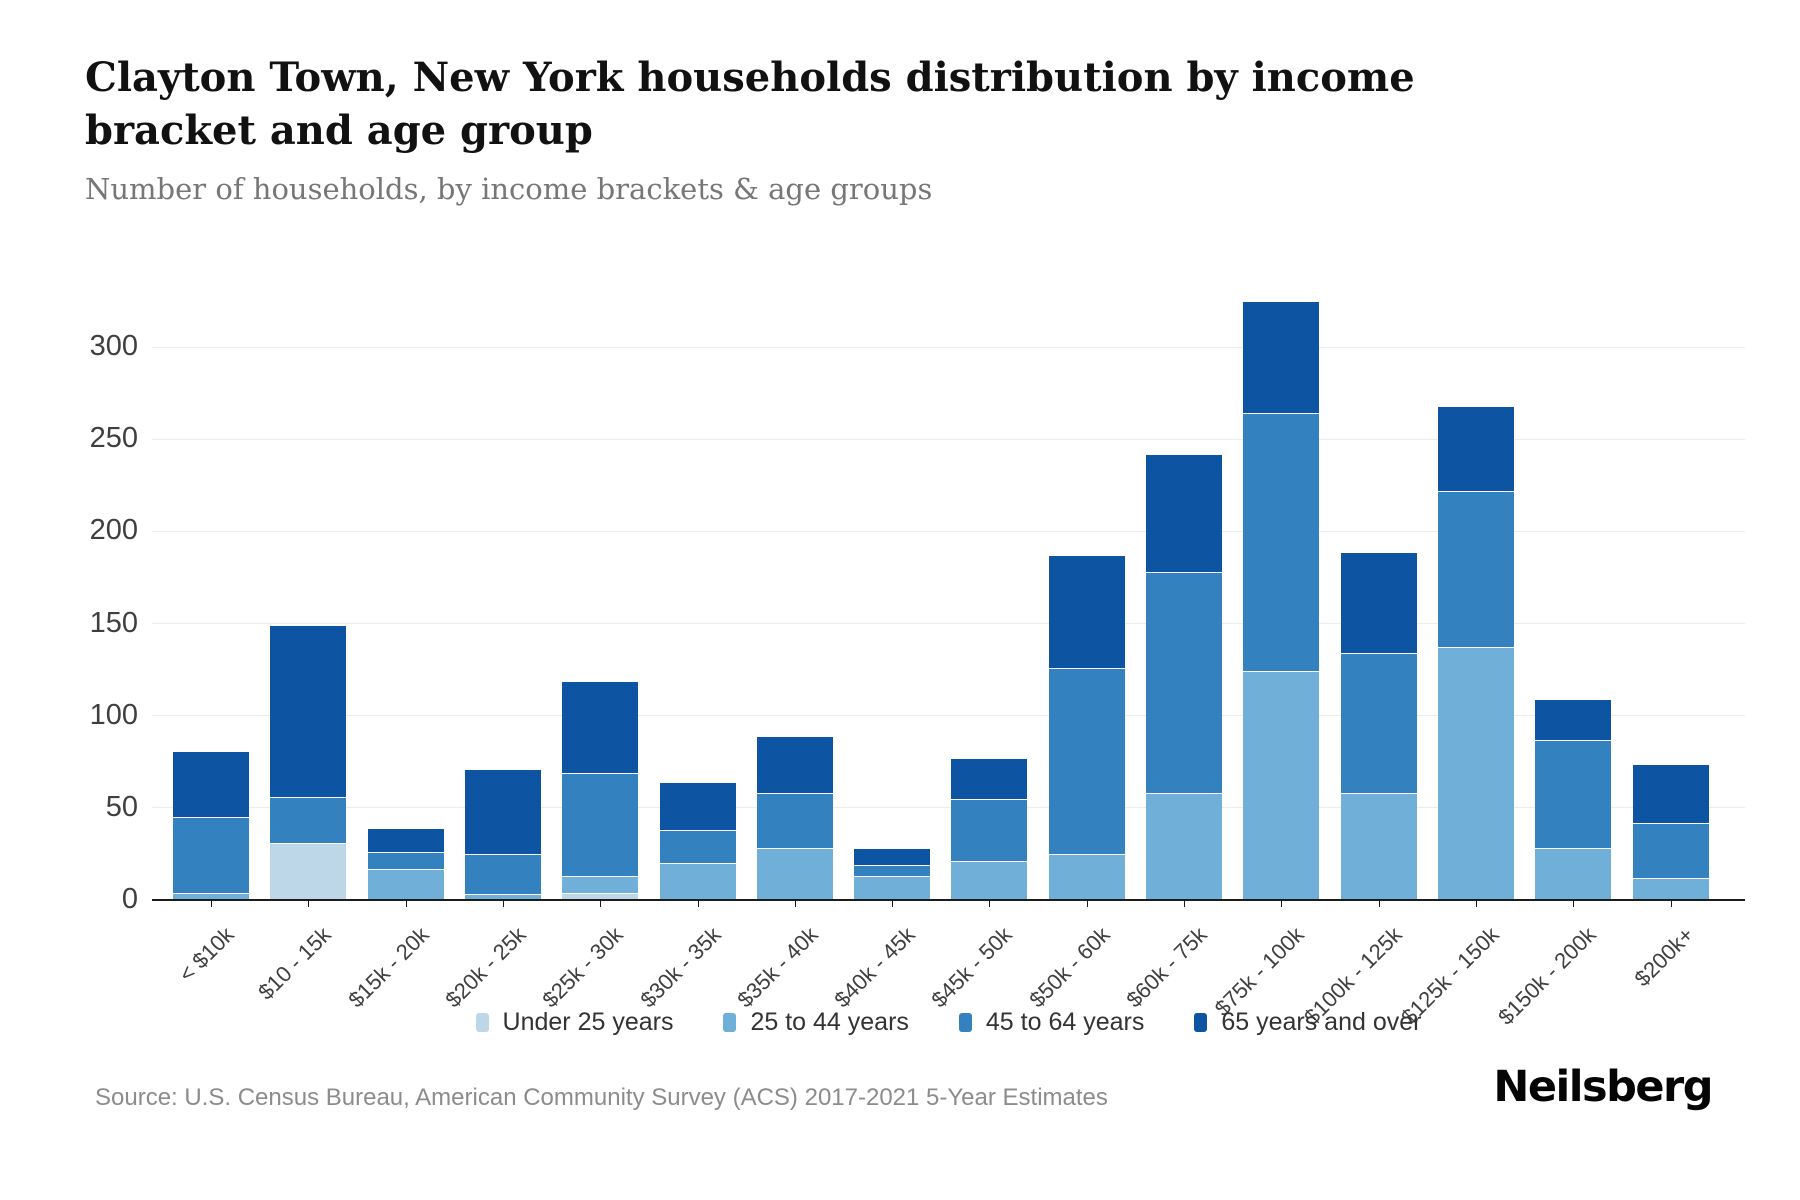  I want to click on x-axis-line, so click(948, 900).